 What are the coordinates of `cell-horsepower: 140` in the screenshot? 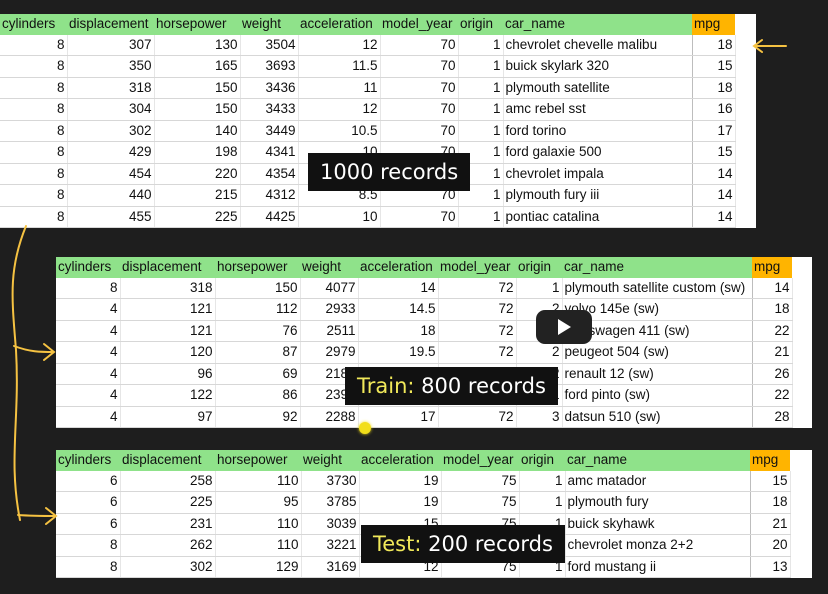 It's located at (197, 131).